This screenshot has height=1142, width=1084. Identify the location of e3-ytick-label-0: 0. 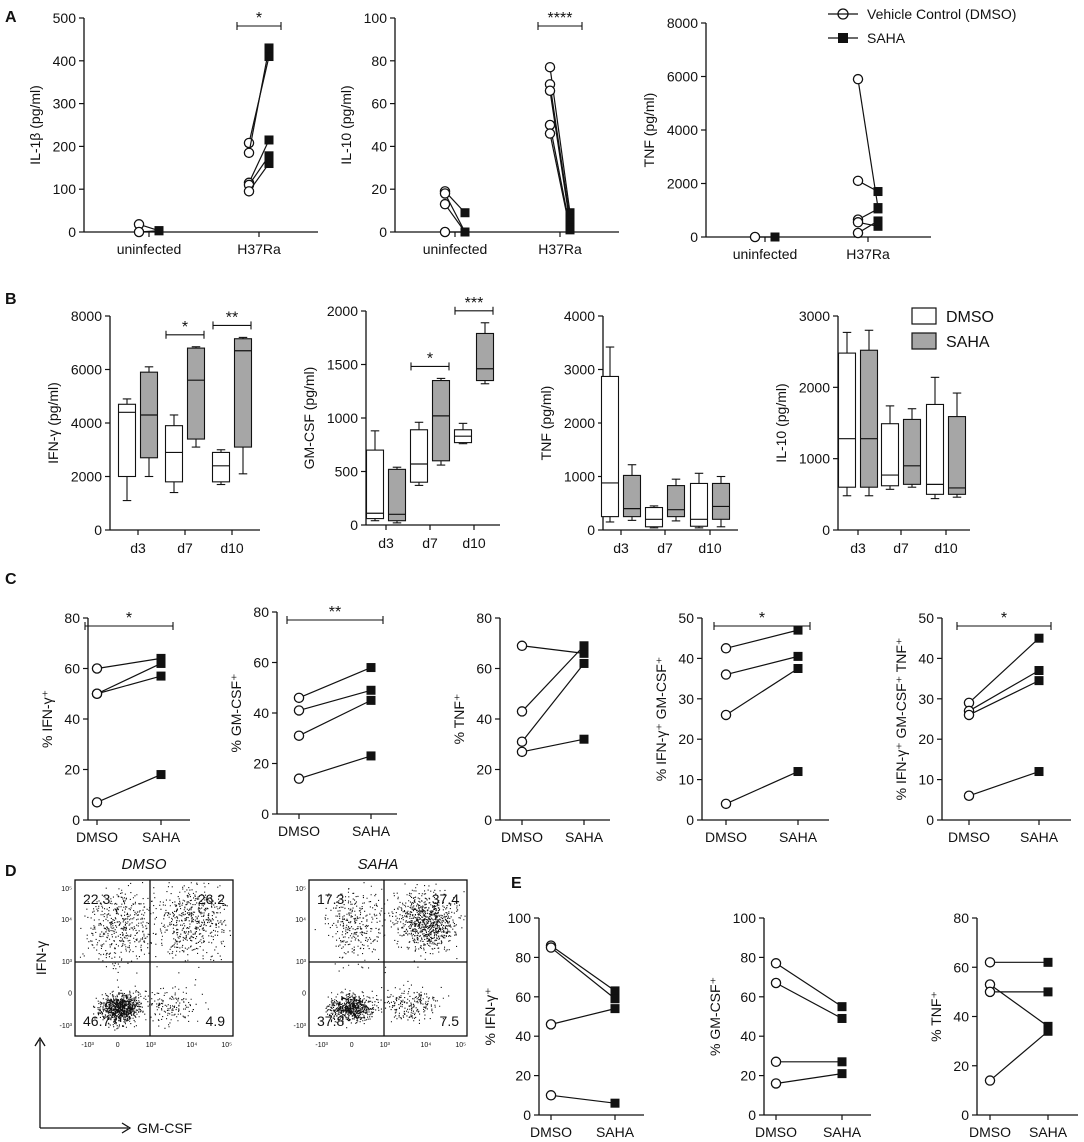
(965, 1115).